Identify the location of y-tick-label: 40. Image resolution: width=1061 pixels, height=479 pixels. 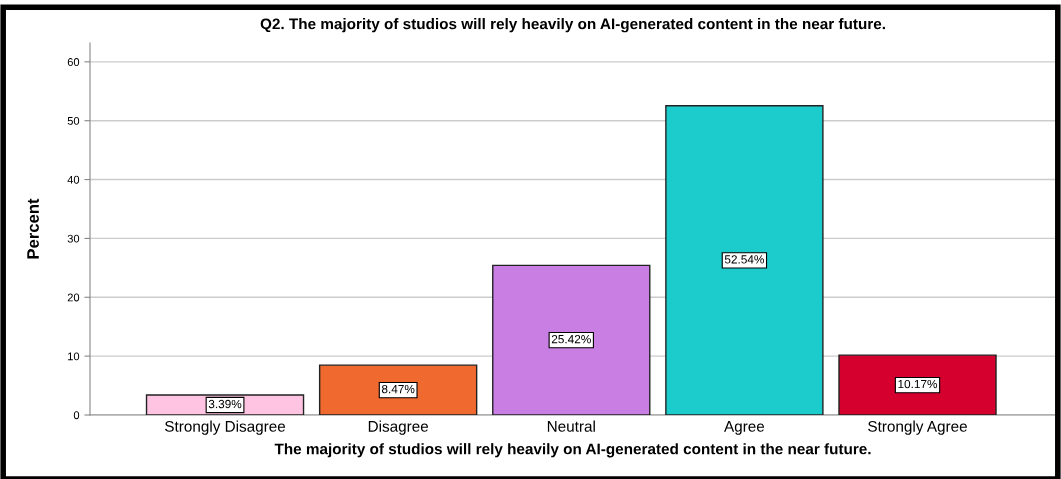
(73, 179).